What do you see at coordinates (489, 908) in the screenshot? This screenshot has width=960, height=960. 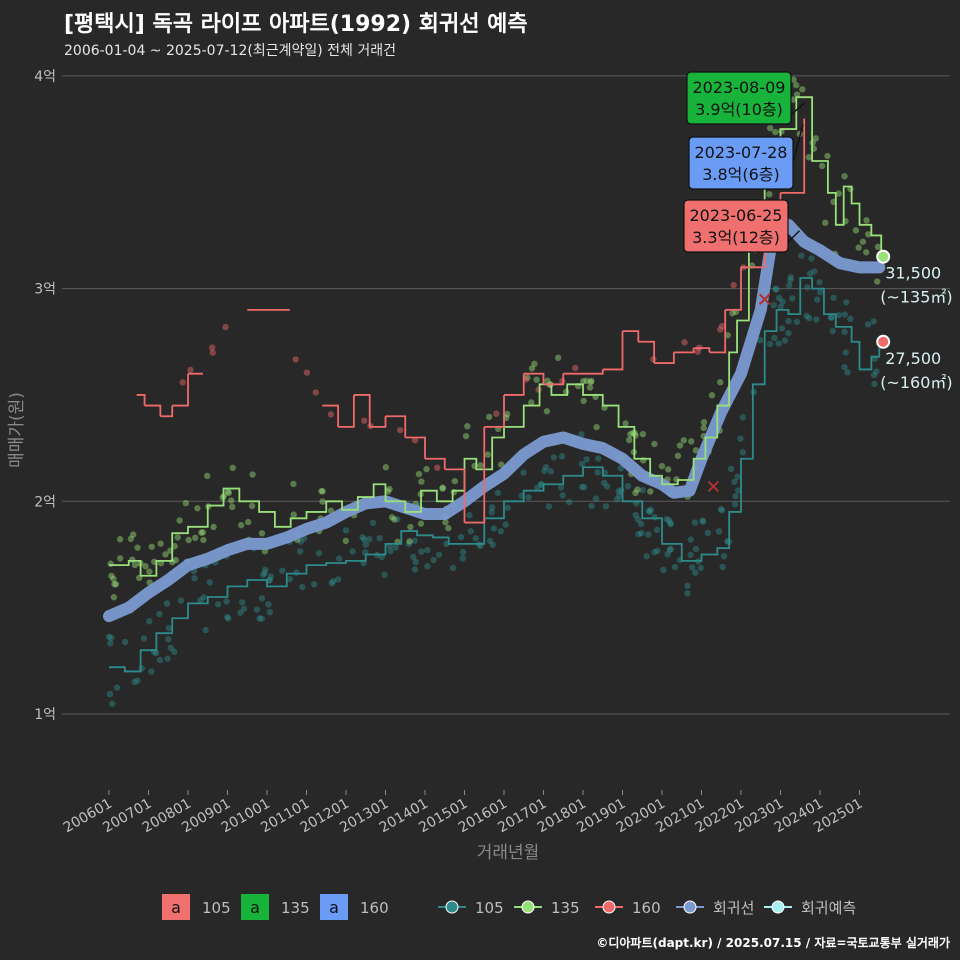 I see `legend-line-label: 105` at bounding box center [489, 908].